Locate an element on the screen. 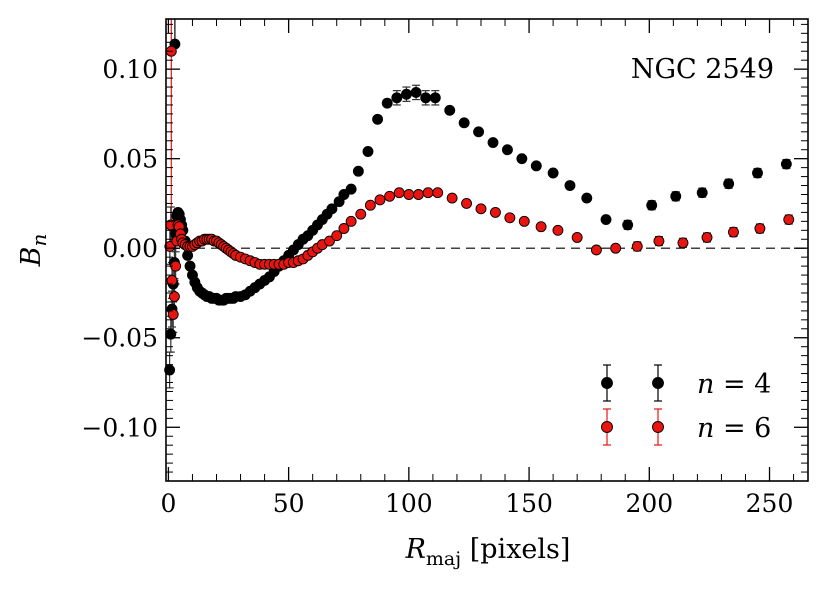 This screenshot has height=593, width=830. y-tick-label: 0.05 is located at coordinates (130, 159).